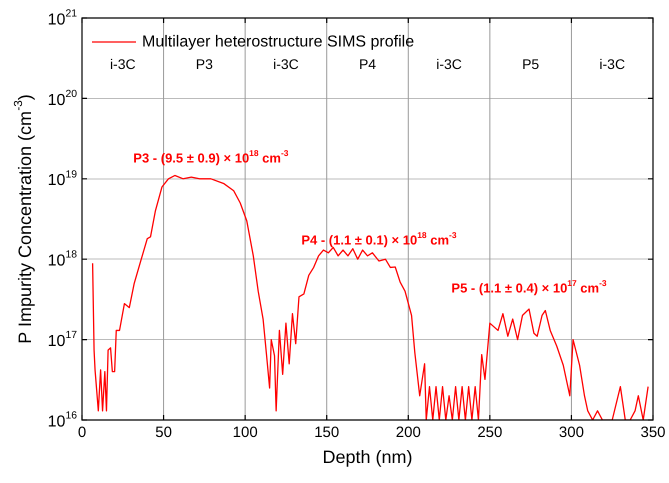  Describe the element at coordinates (571, 433) in the screenshot. I see `x-tick-label: 300` at that location.